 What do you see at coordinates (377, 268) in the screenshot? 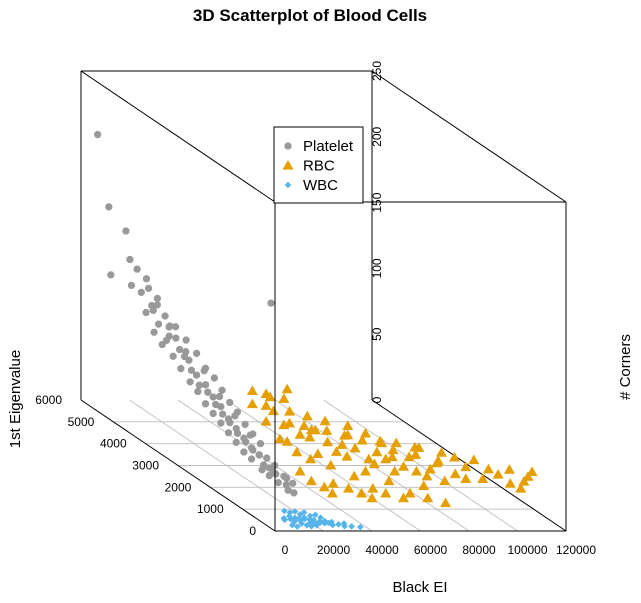
I see `z-tick-label: 100` at bounding box center [377, 268].